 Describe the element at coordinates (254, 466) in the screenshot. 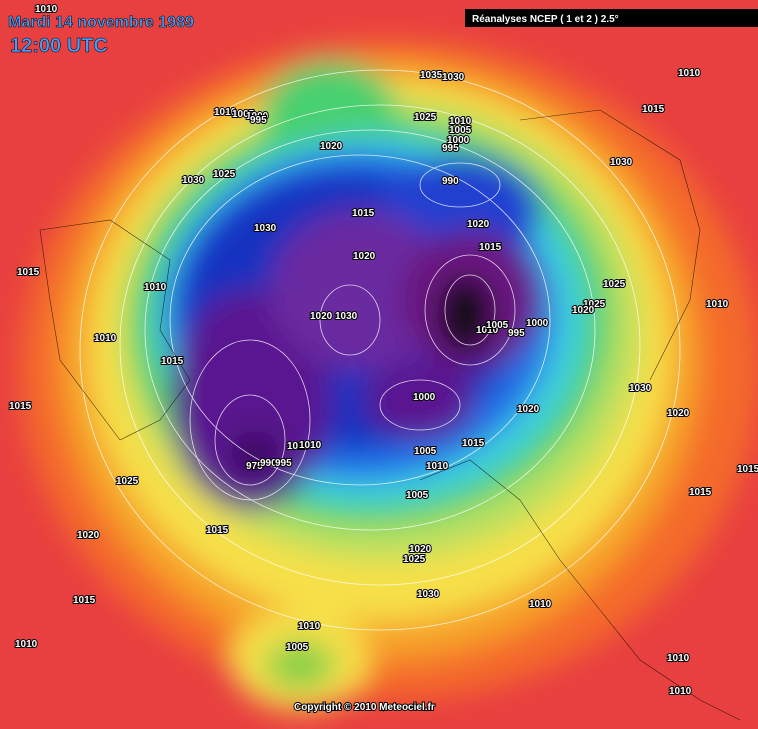

I see `isobar-label: 975` at that location.